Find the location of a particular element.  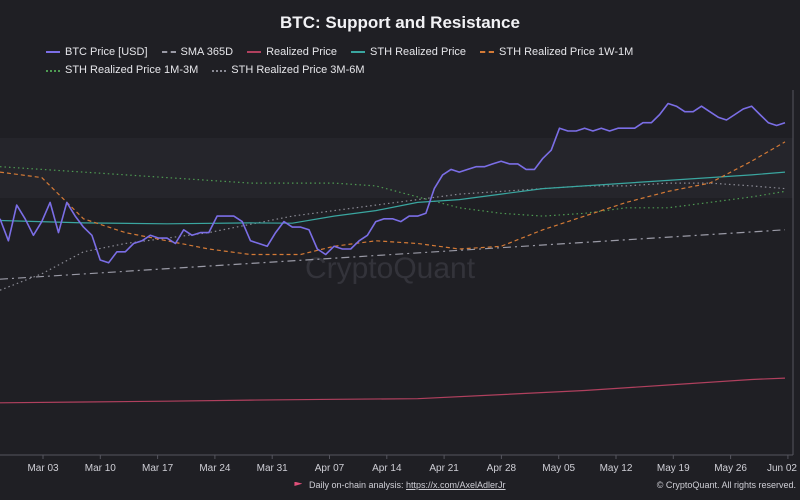

range-band is located at coordinates (396, 168).